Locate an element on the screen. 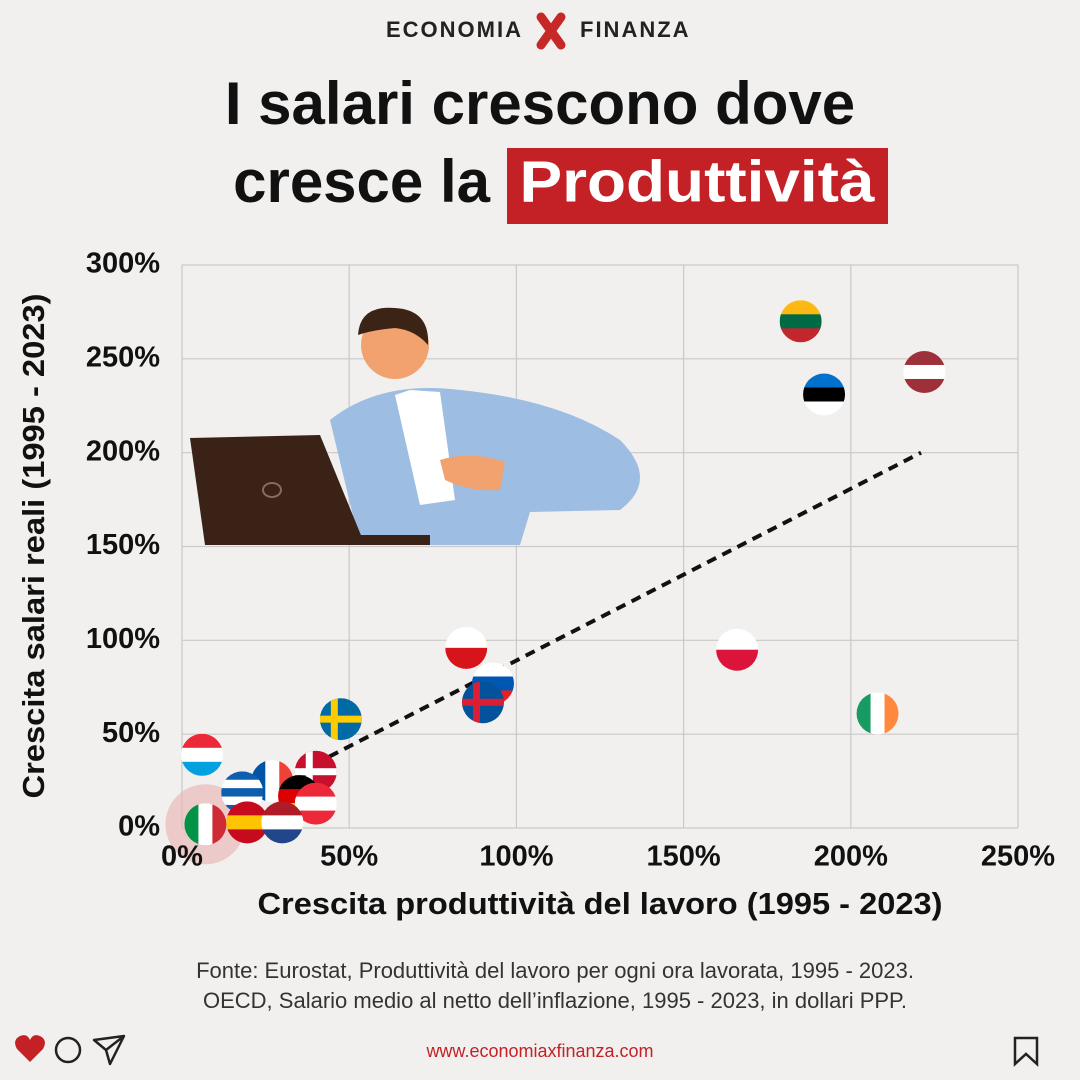 The height and width of the screenshot is (1080, 1080). like-icon is located at coordinates (30, 1048).